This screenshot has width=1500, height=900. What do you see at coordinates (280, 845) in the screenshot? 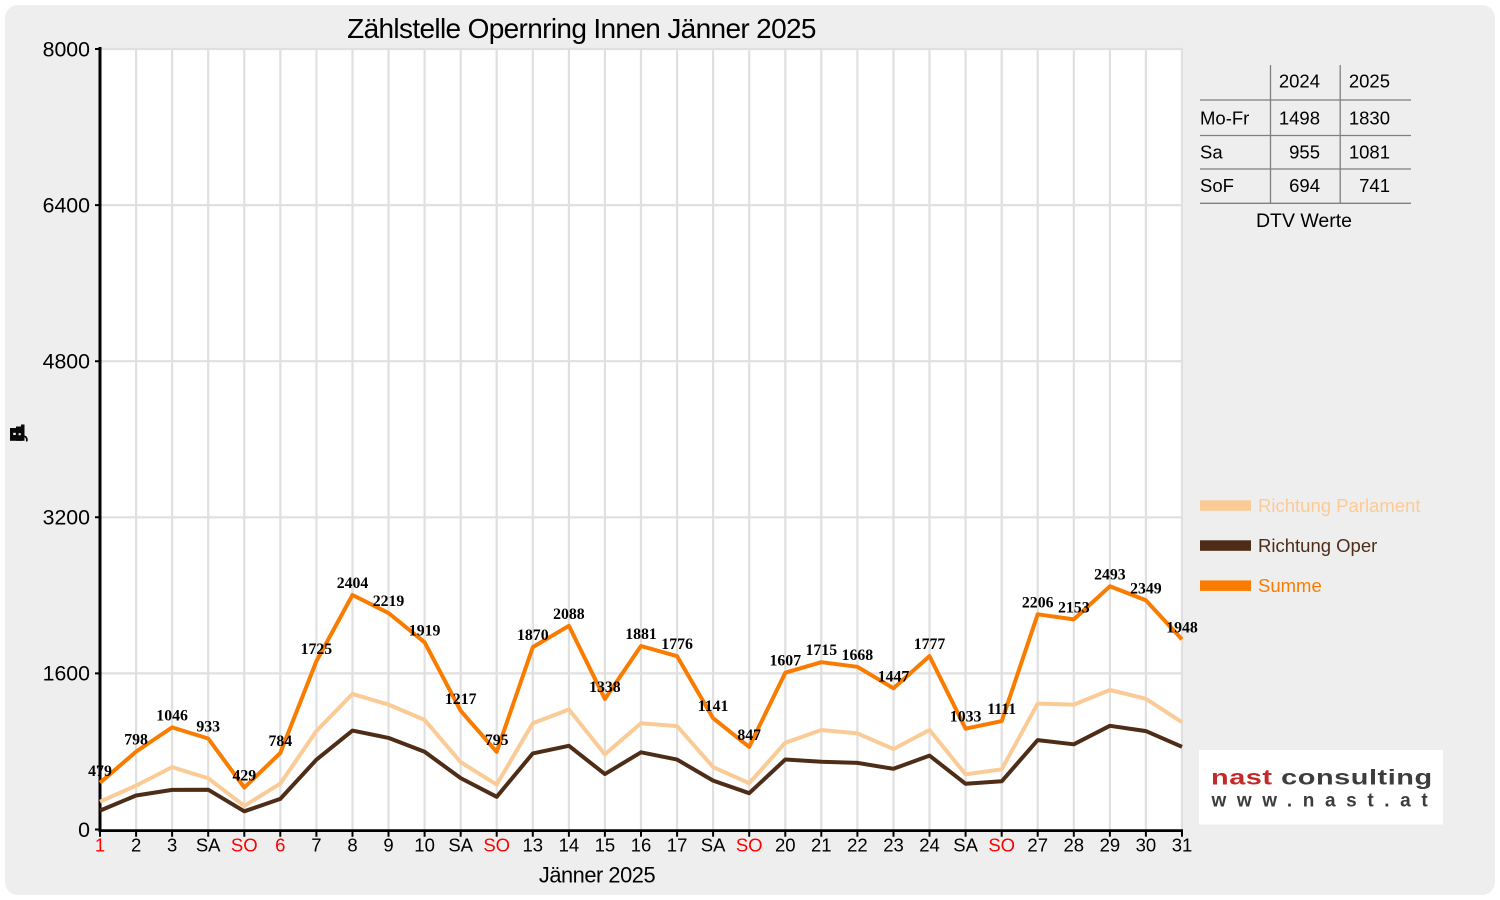
I see `svg-text: 6` at bounding box center [280, 845].